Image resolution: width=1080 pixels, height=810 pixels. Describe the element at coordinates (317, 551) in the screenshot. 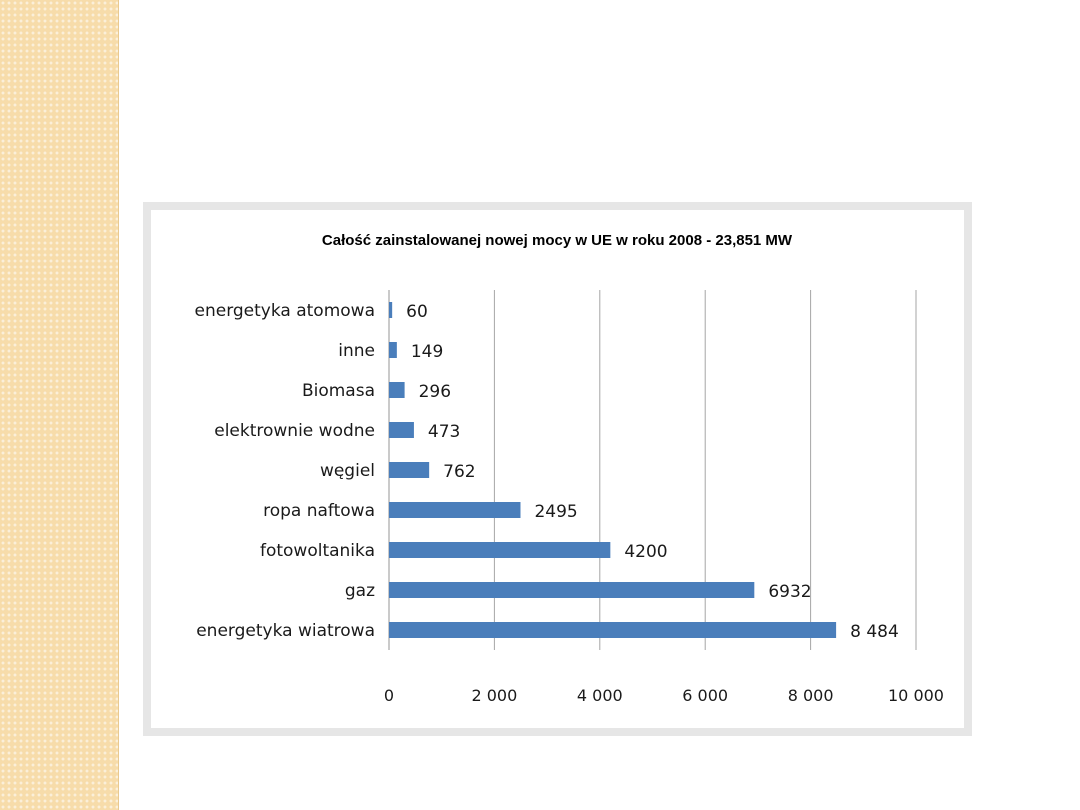

I see `category-label: fotowoltanika` at that location.